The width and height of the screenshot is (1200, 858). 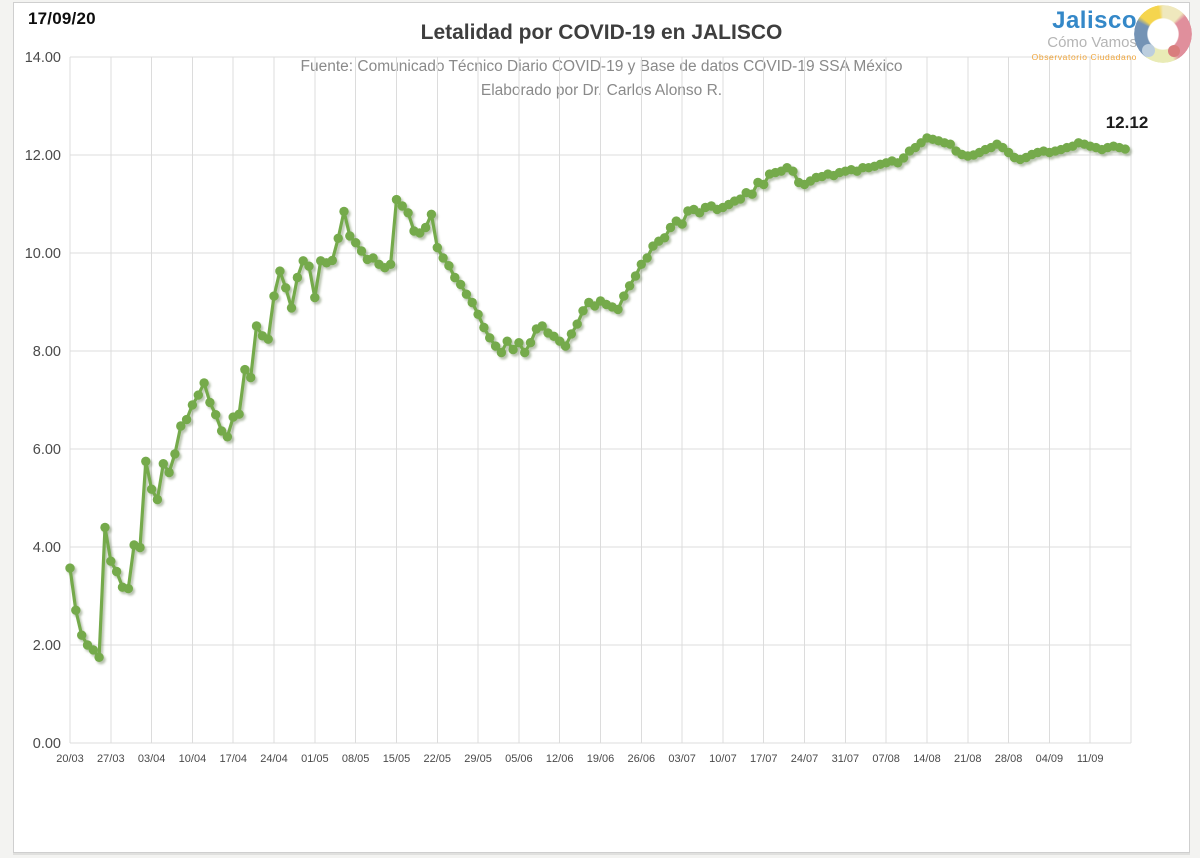 What do you see at coordinates (764, 759) in the screenshot?
I see `x-axis-tick-label: 17/07` at bounding box center [764, 759].